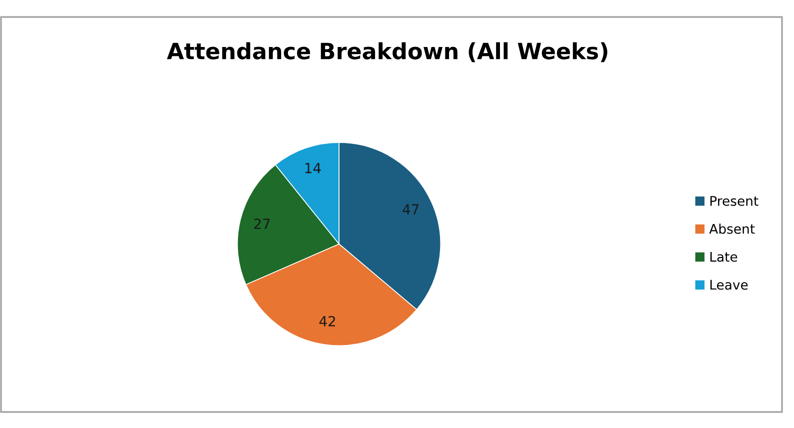  I want to click on data-label: 42, so click(327, 321).